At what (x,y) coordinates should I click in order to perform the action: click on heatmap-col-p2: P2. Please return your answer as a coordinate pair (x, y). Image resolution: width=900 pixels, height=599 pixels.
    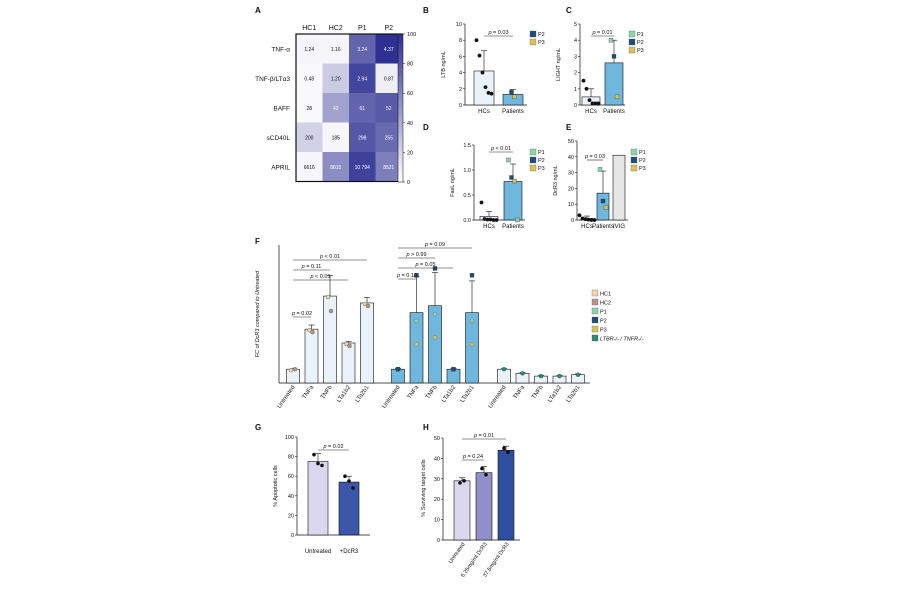
    Looking at the image, I should click on (388, 28).